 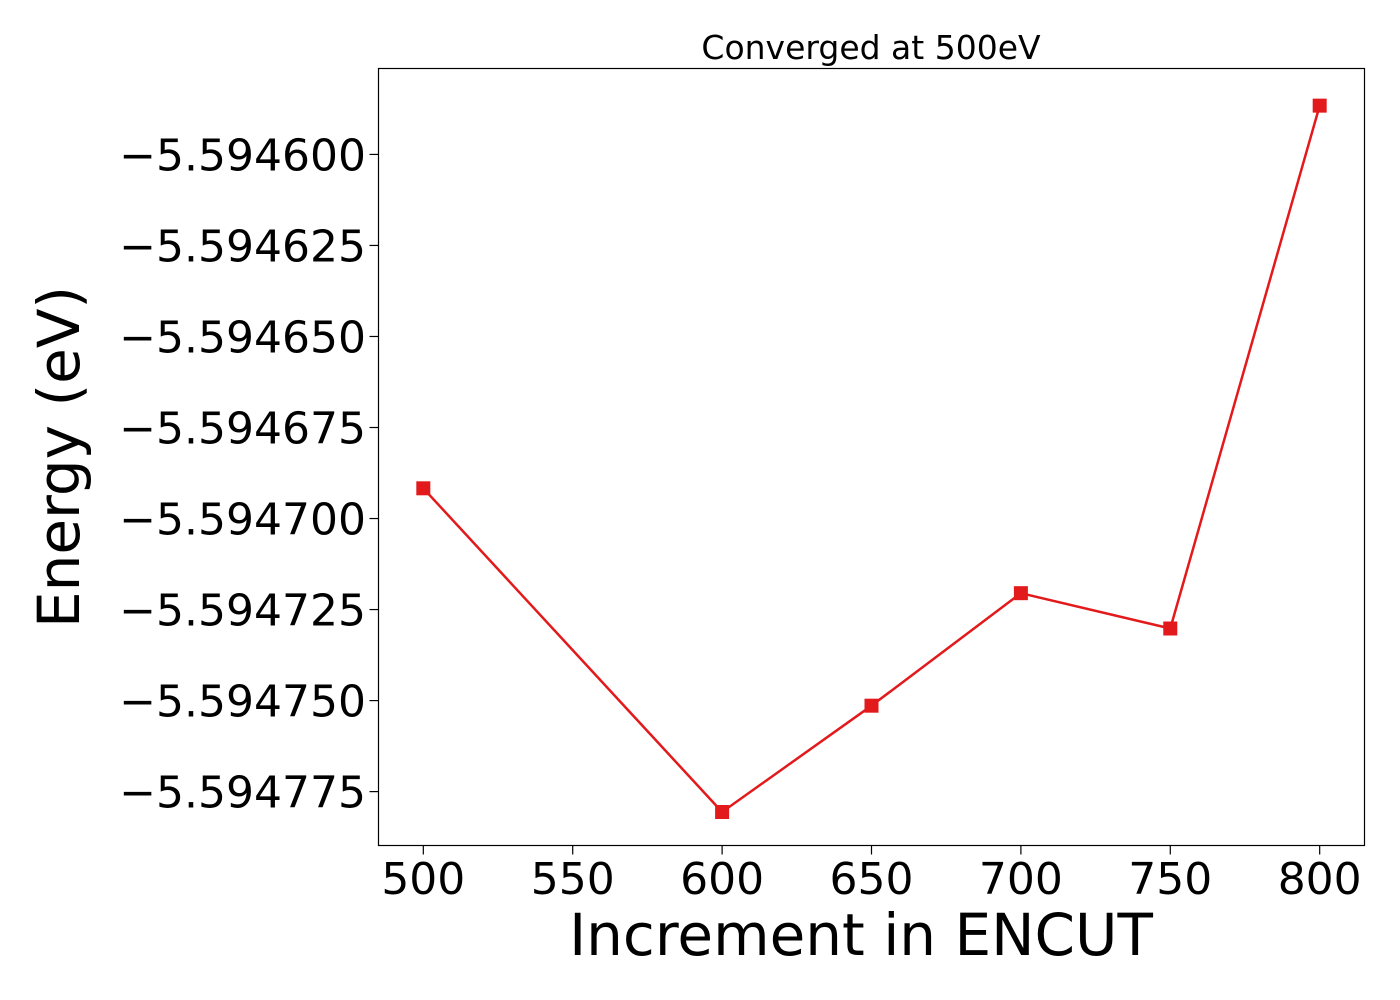 What do you see at coordinates (59, 457) in the screenshot?
I see `y-axis-label: Energy (eV)` at bounding box center [59, 457].